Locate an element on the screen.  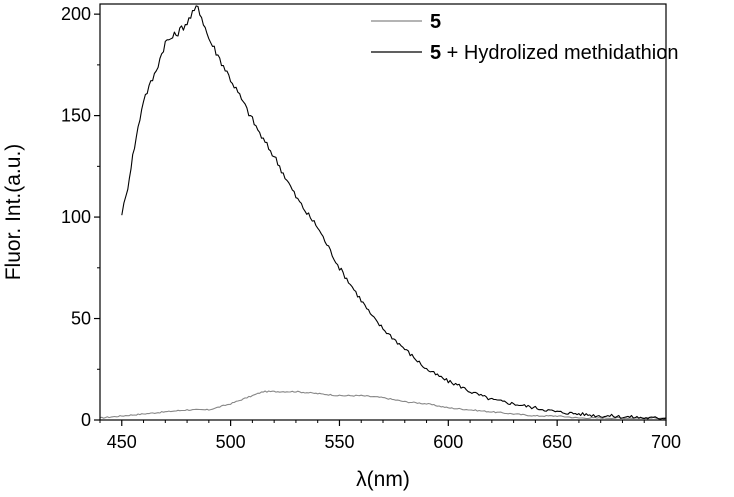
legend-label-series-2-rest: + Hydrolized methidathion is located at coordinates (559, 53).